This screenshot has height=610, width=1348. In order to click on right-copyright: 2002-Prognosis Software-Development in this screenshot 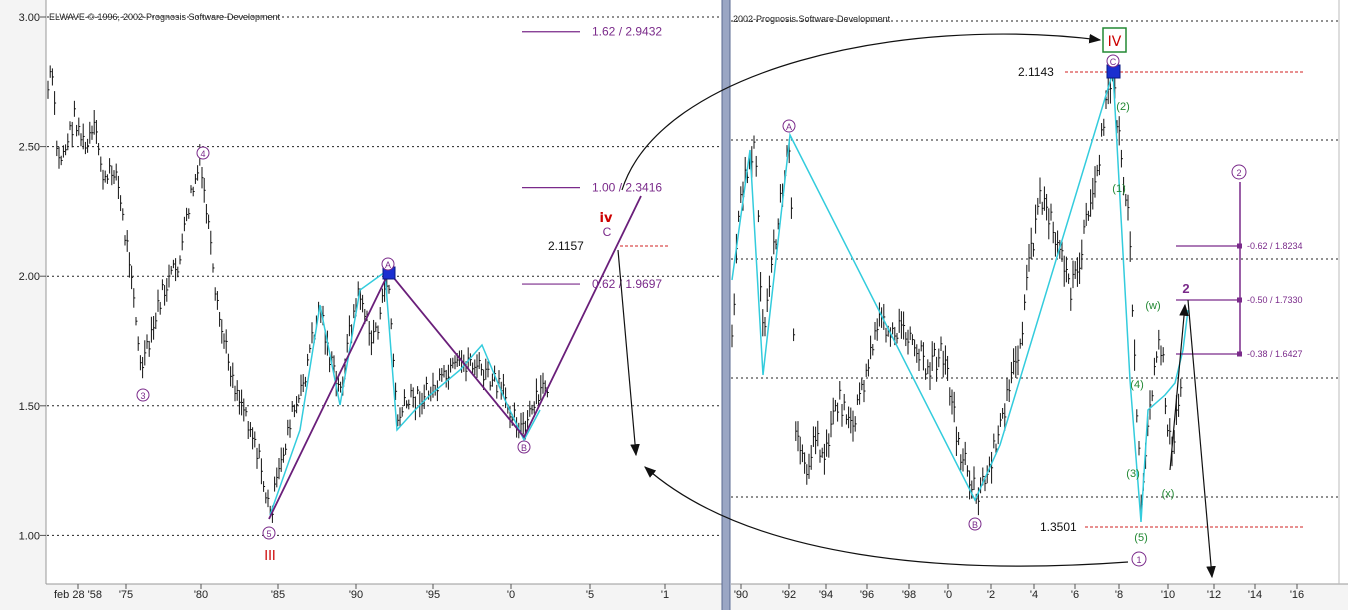, I will do `click(812, 19)`.